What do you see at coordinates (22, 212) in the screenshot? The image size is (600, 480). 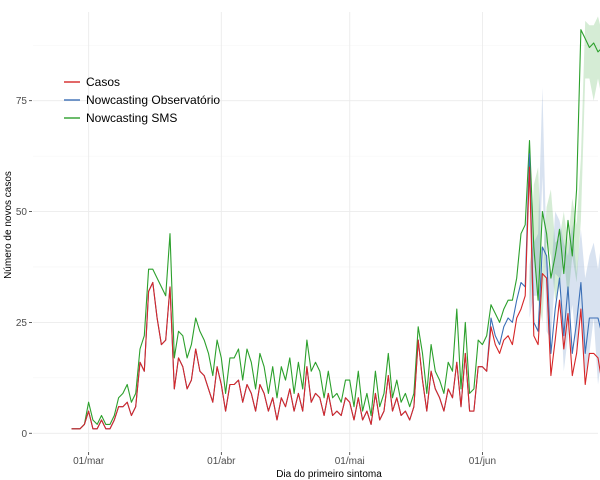 I see `y-tick-label: 50` at bounding box center [22, 212].